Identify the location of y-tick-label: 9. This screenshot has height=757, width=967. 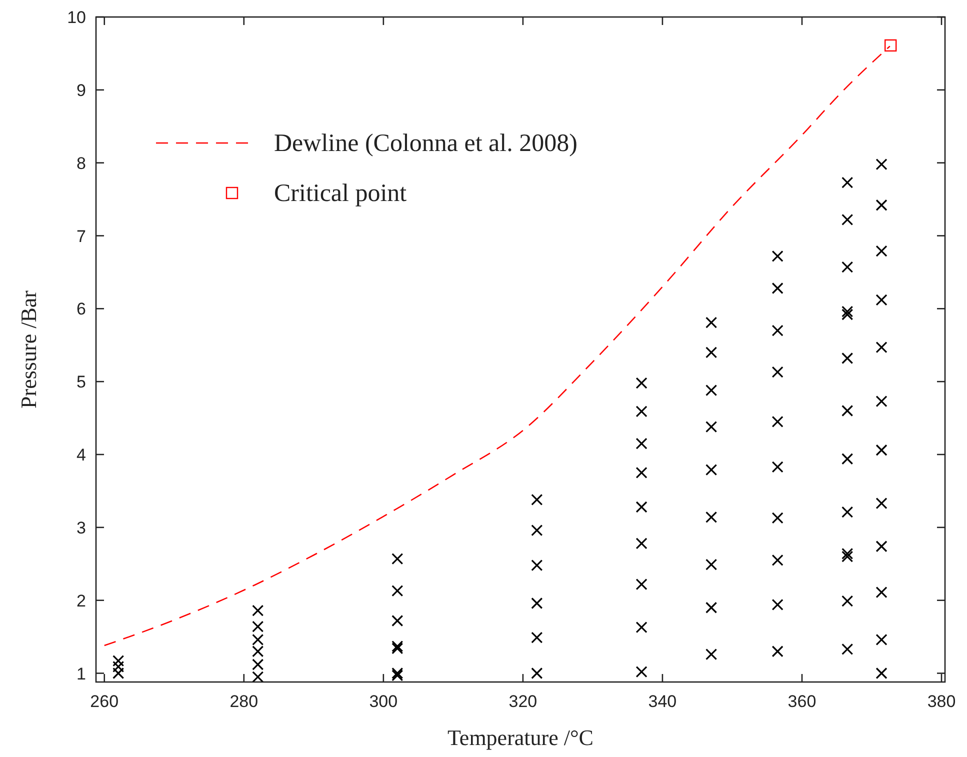
(81, 90).